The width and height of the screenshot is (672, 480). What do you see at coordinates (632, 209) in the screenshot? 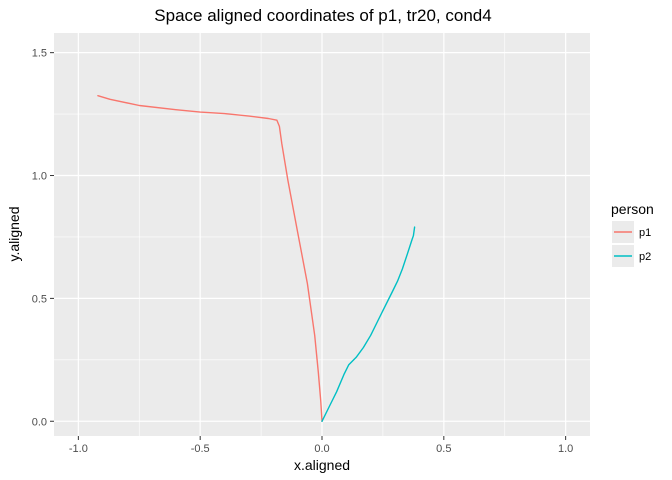
I see `legend-title: person` at bounding box center [632, 209].